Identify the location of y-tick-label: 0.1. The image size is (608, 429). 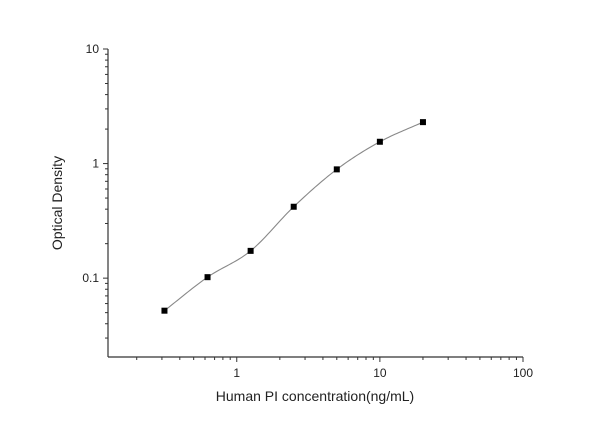
(90, 278).